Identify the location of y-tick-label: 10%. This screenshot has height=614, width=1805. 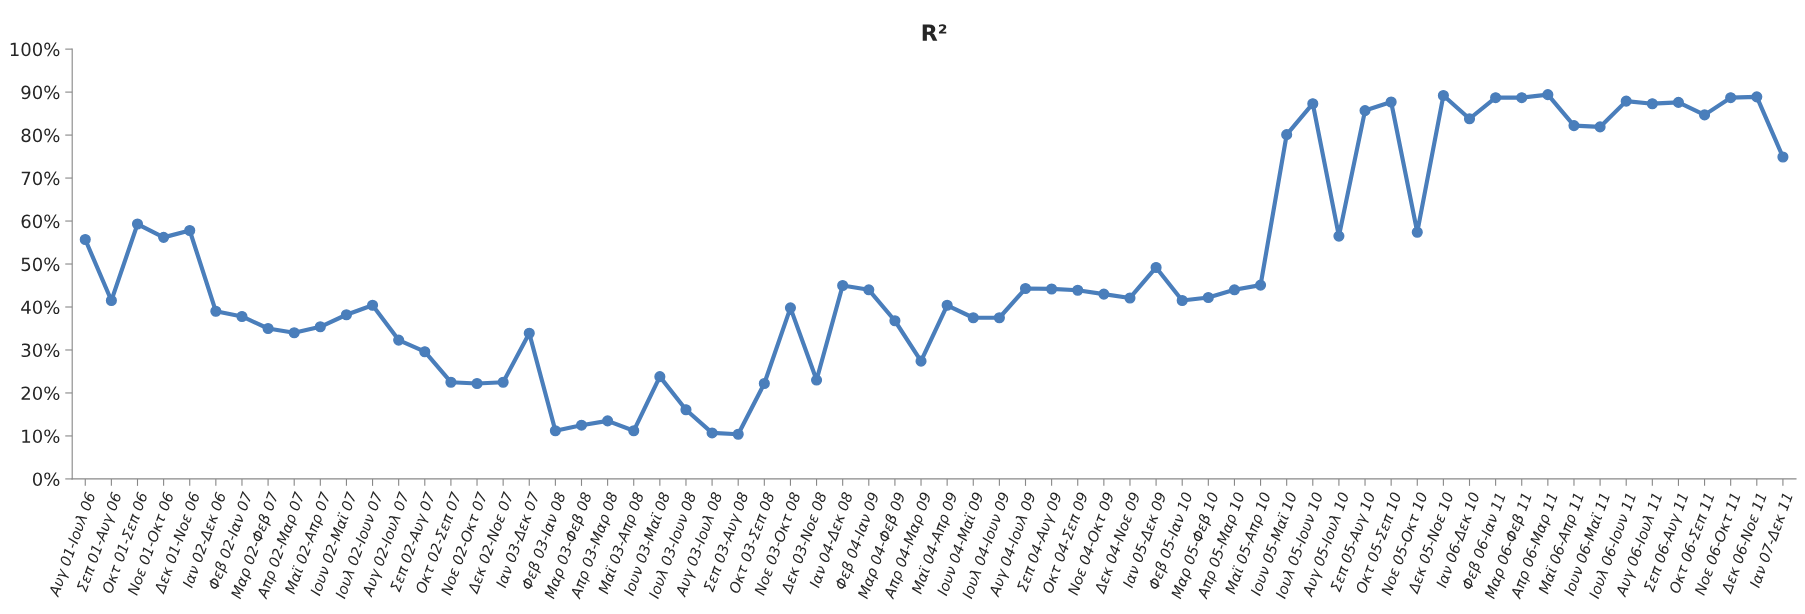
(41, 436).